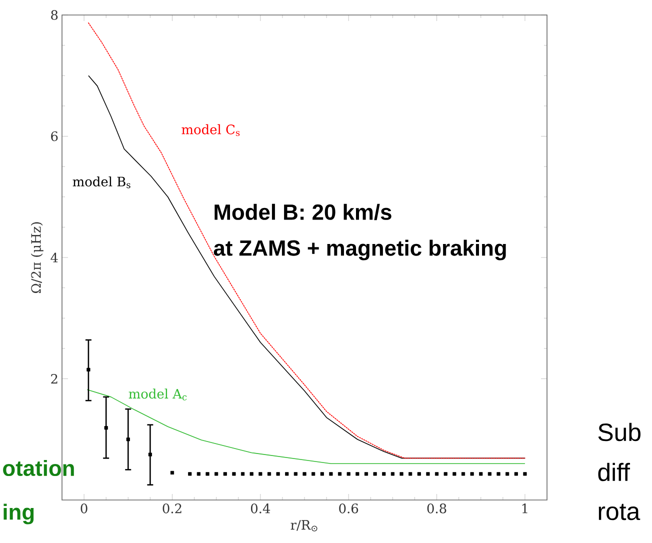  What do you see at coordinates (304, 526) in the screenshot?
I see `x-axis-title: r/R$_{⊙}$` at bounding box center [304, 526].